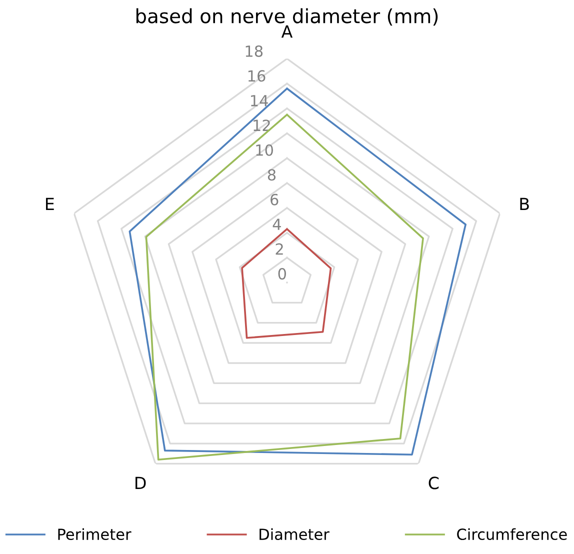  Describe the element at coordinates (433, 483) in the screenshot. I see `spoke-label: C` at that location.